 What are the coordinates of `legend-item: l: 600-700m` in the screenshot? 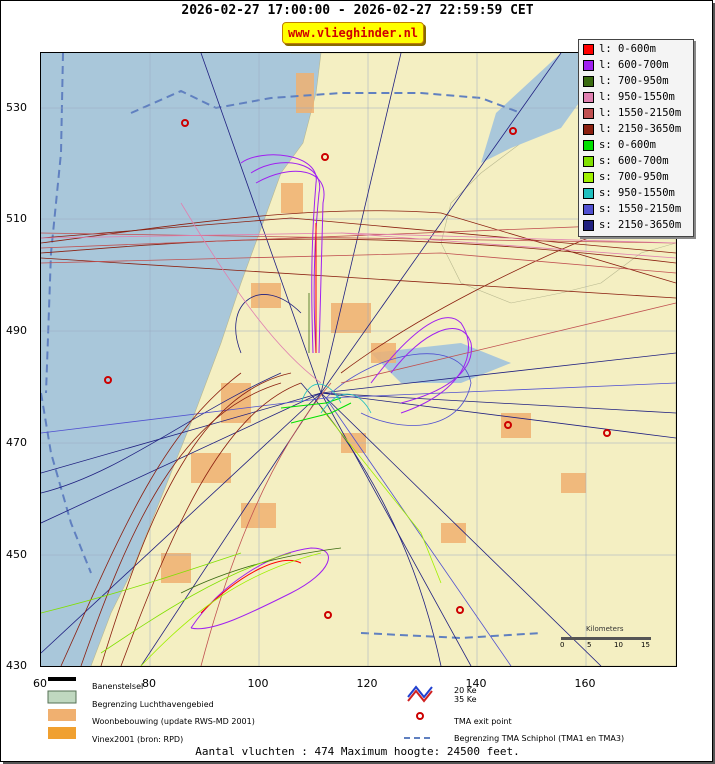 It's located at (626, 65).